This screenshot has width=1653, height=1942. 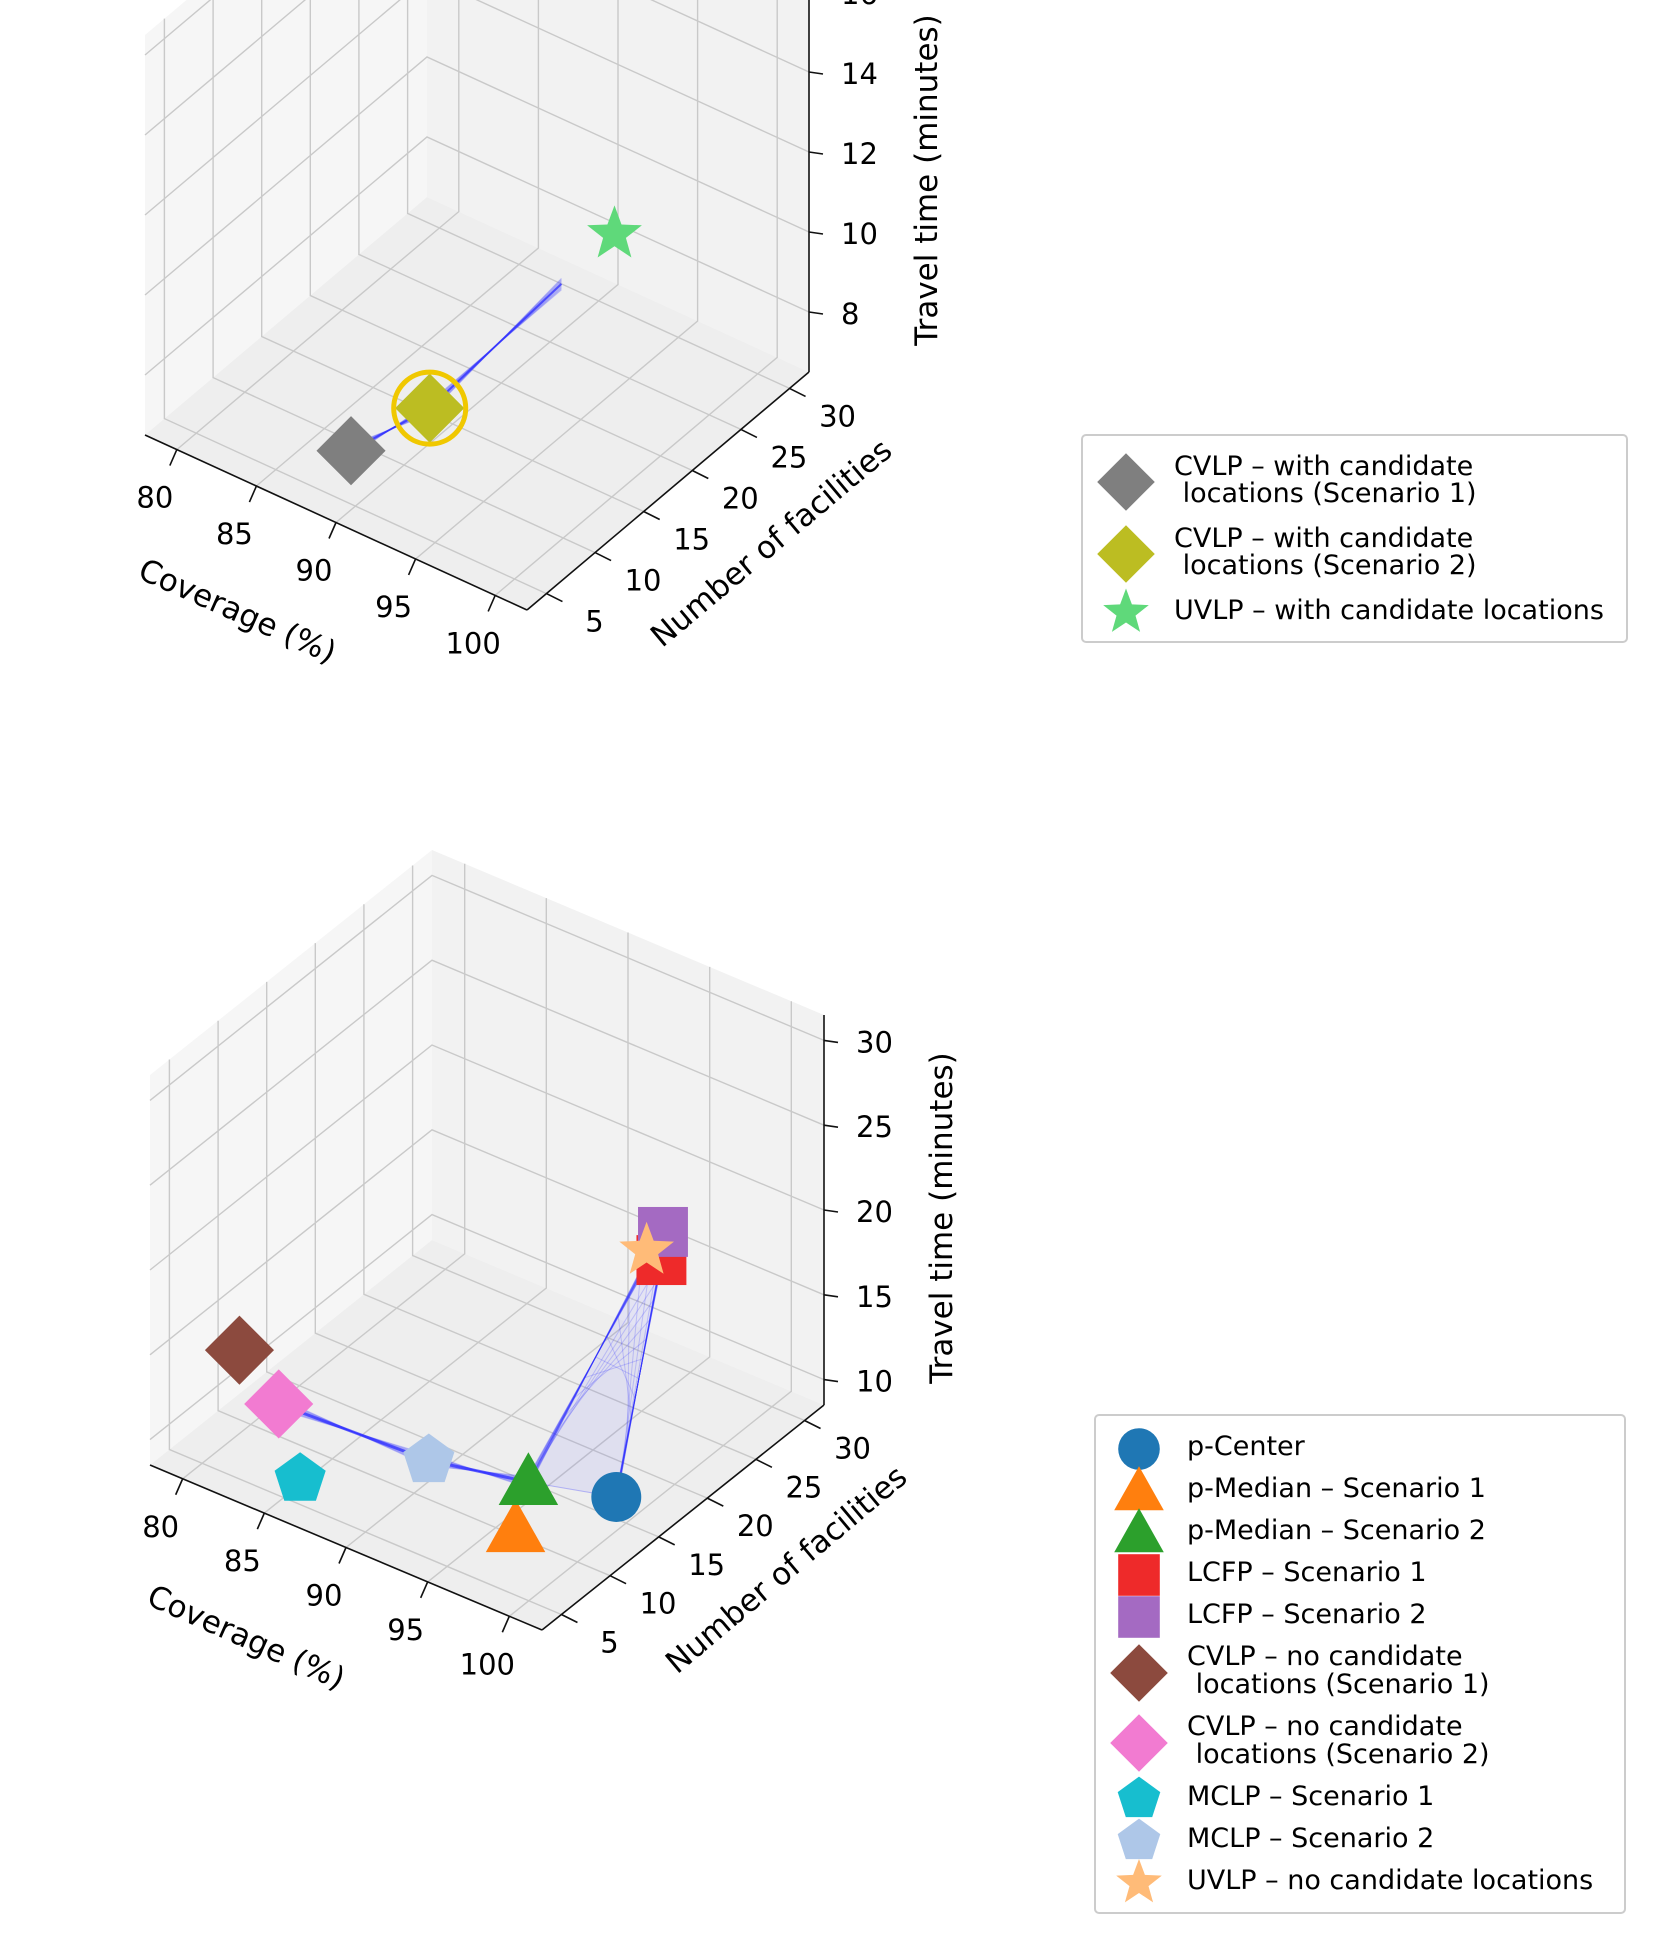 What do you see at coordinates (594, 622) in the screenshot?
I see `y-tick-label: 5` at bounding box center [594, 622].